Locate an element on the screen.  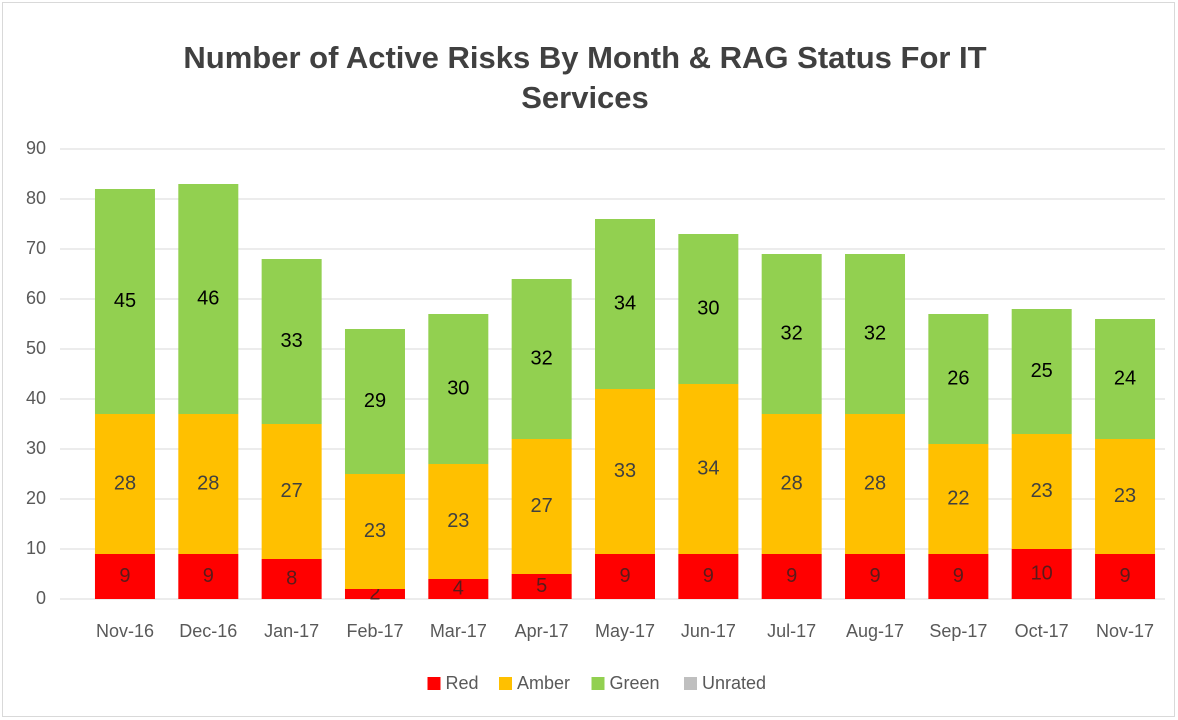
data-label: 8 is located at coordinates (291, 578).